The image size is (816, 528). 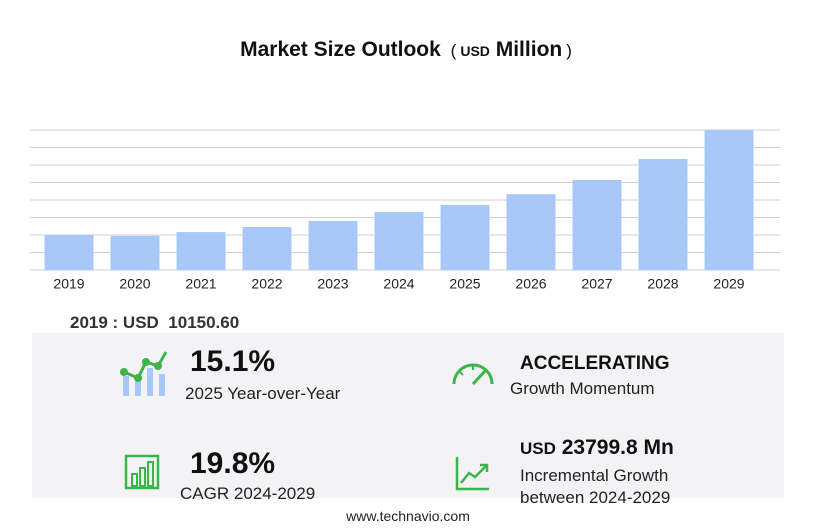 I want to click on title-unit: USD, so click(x=475, y=51).